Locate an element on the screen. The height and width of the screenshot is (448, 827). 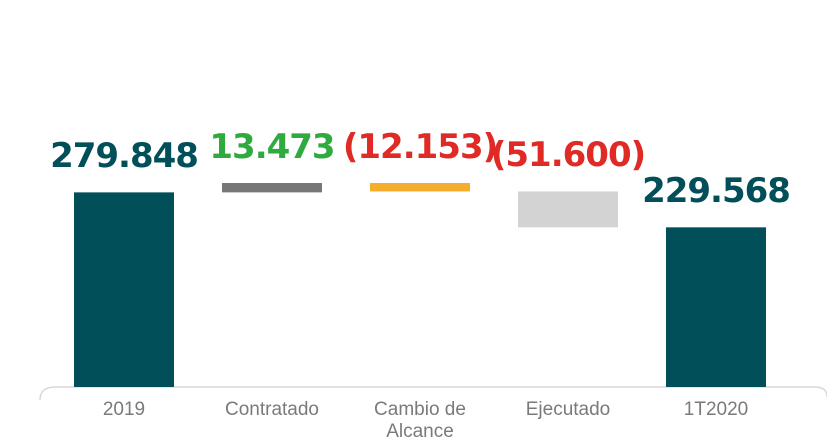
value-label: (51.600) is located at coordinates (568, 155).